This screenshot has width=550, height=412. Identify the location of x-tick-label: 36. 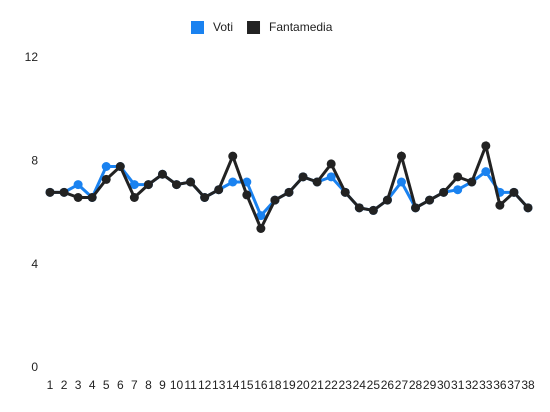
(500, 385).